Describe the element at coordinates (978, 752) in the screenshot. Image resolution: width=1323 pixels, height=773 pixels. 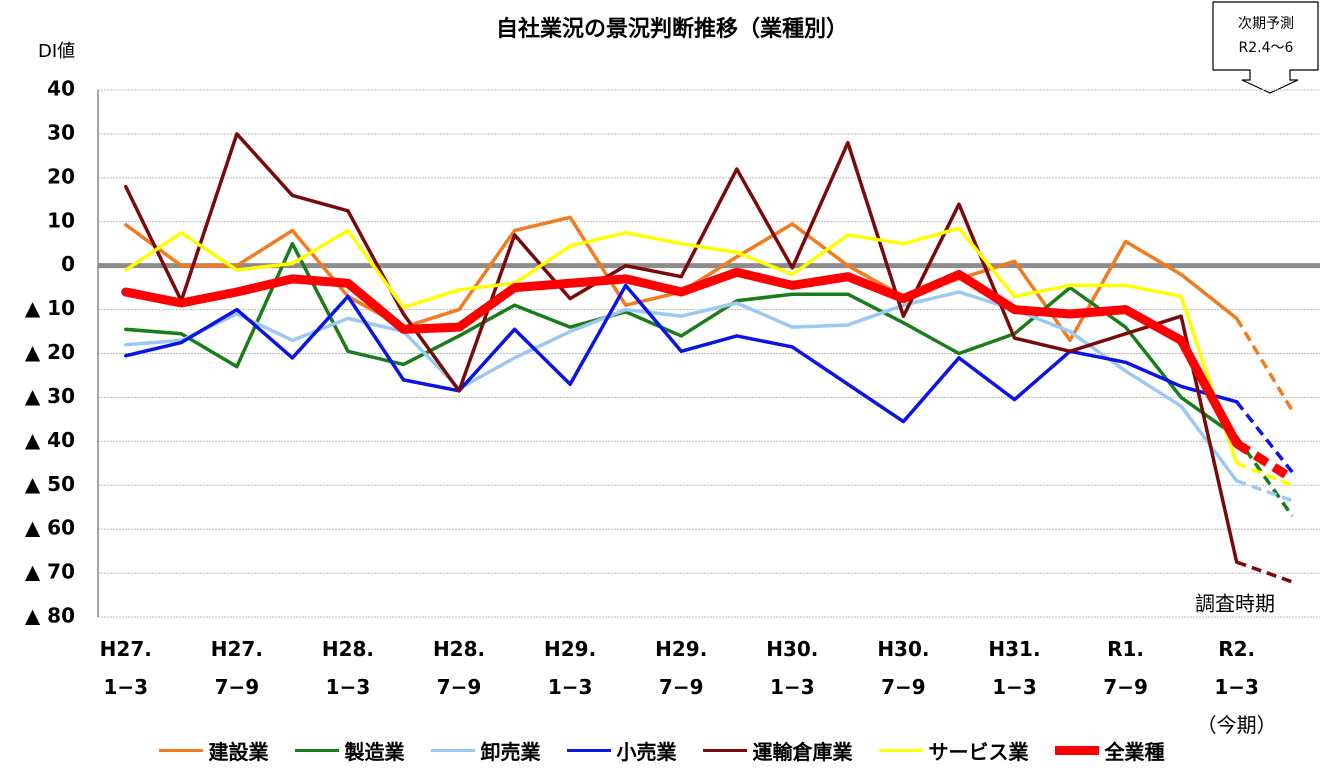
I see `legend-label: サービス業` at that location.